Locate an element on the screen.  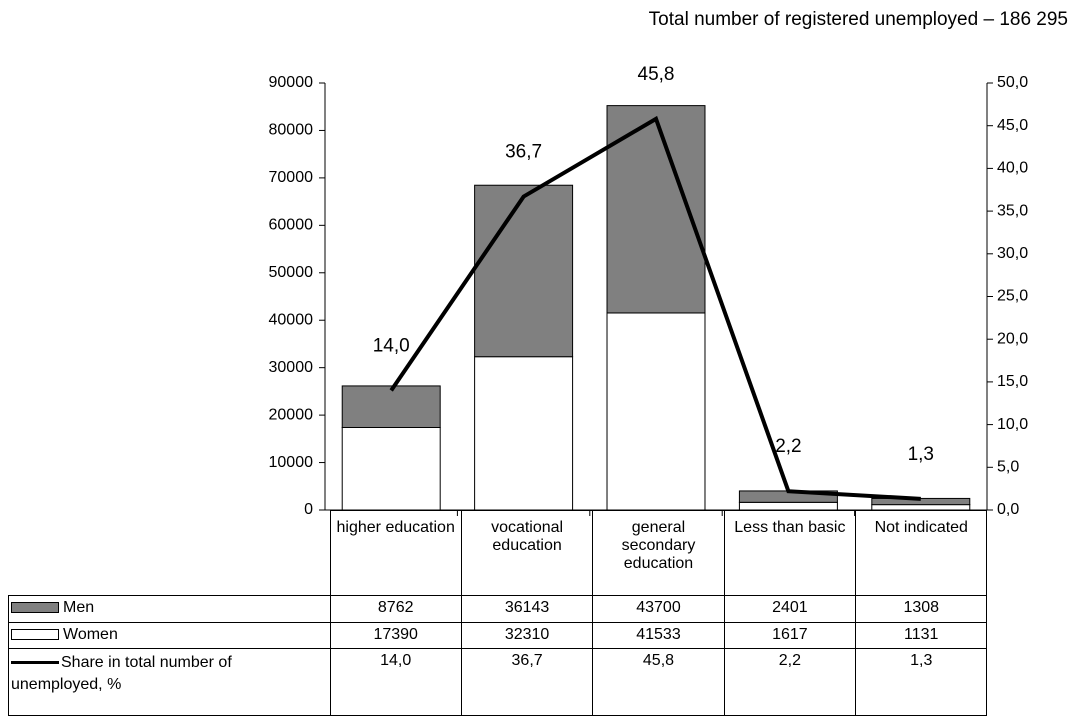
table-value: 36,7 is located at coordinates (527, 682).